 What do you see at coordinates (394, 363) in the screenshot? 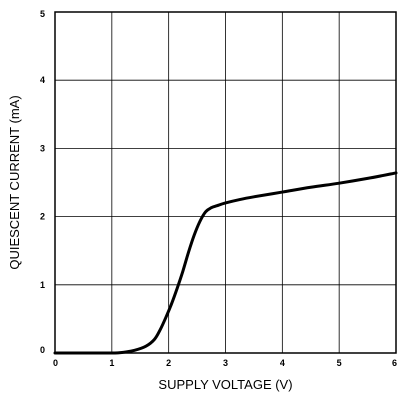
I see `x-tick-label: 6` at bounding box center [394, 363].